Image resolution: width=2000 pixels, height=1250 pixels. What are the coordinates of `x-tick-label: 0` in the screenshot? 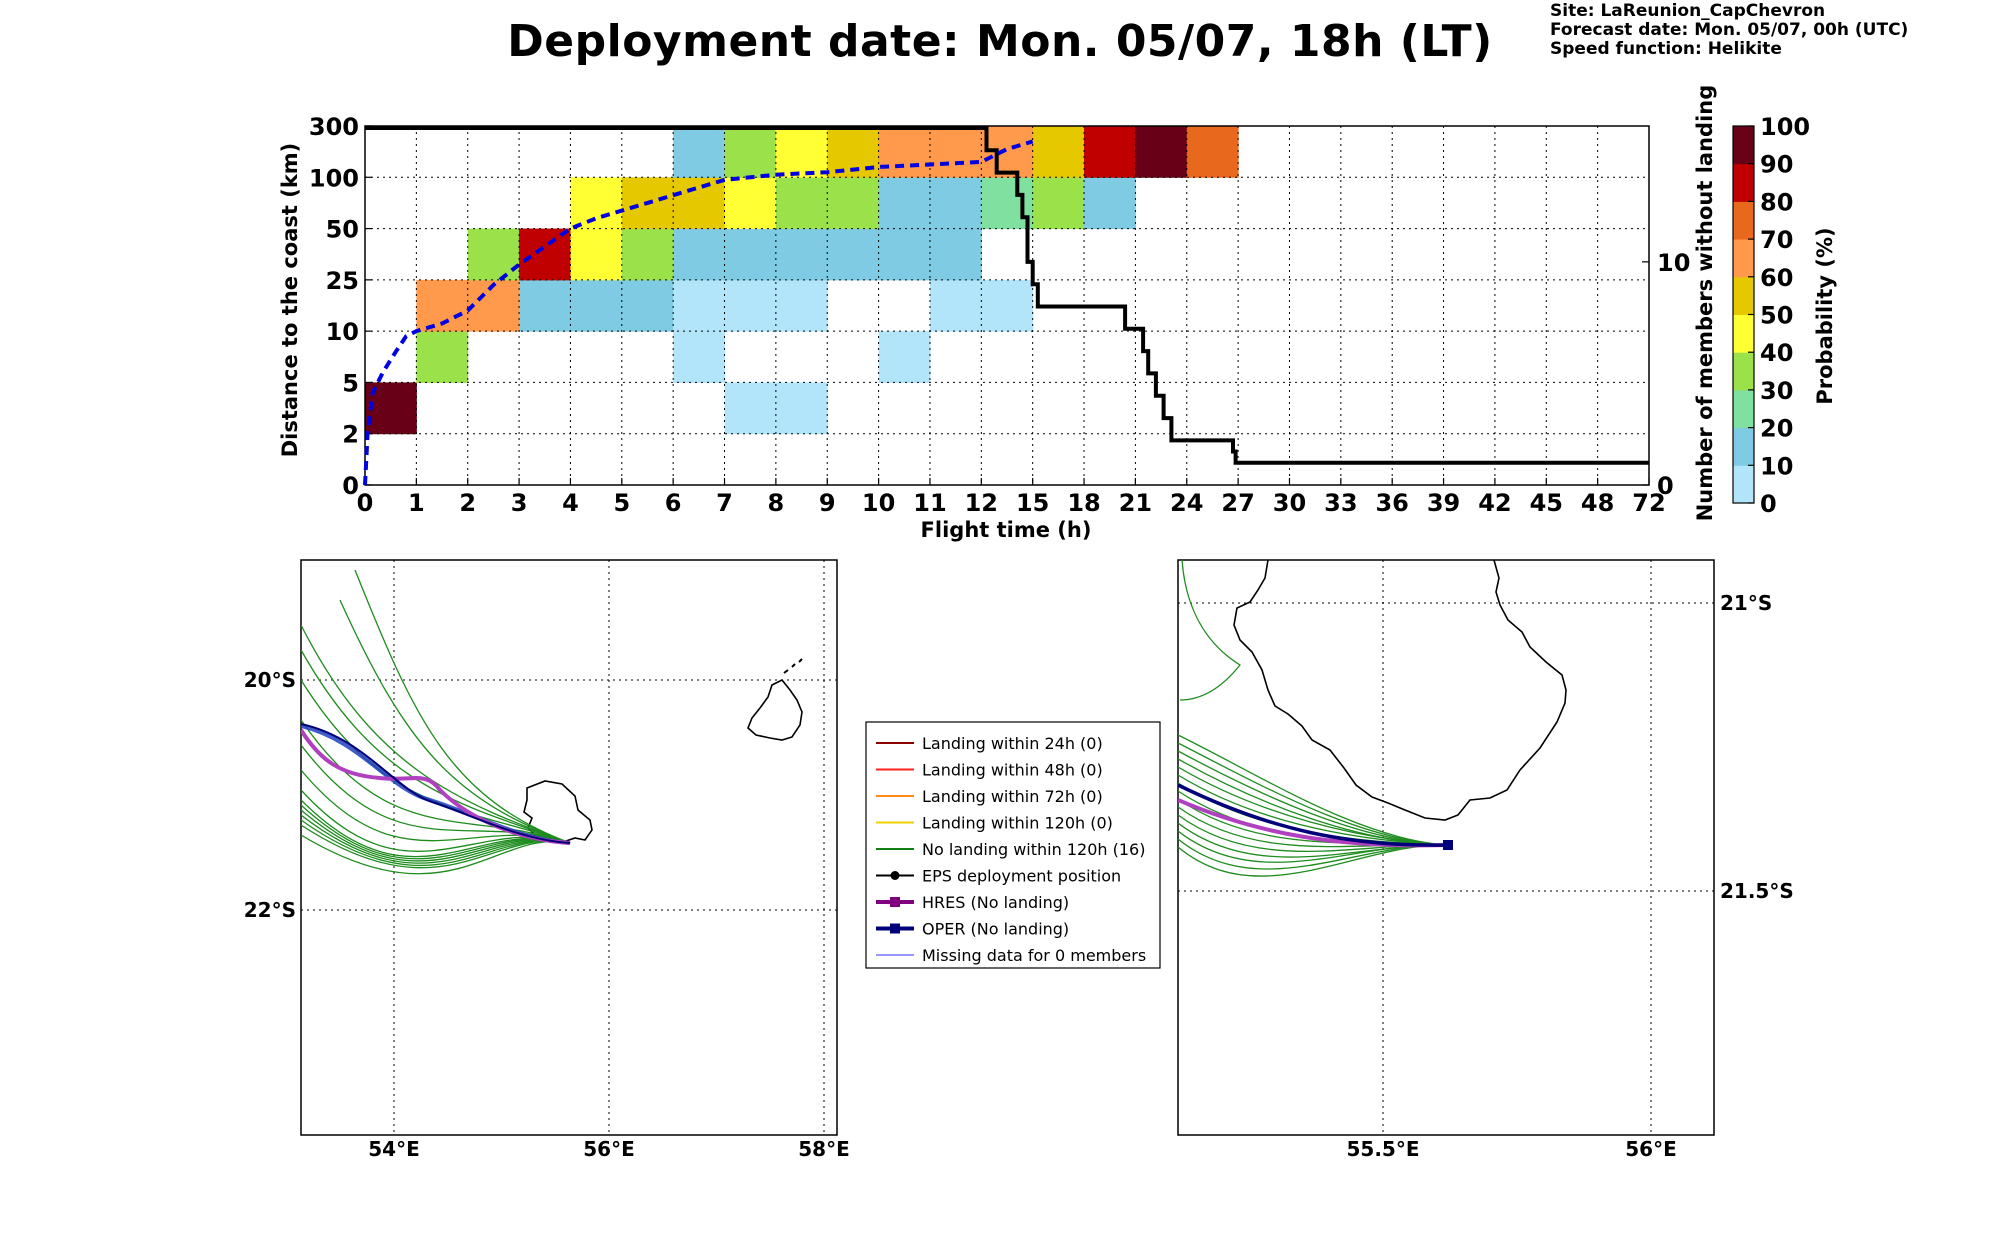 It's located at (365, 503).